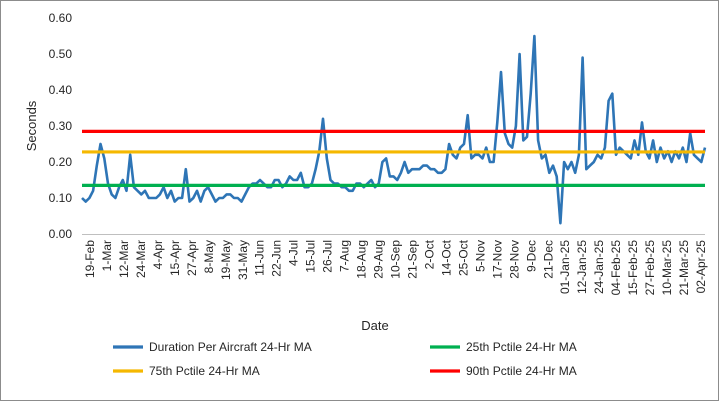  Describe the element at coordinates (158, 254) in the screenshot. I see `x-tick-label: 4-Apr` at that location.